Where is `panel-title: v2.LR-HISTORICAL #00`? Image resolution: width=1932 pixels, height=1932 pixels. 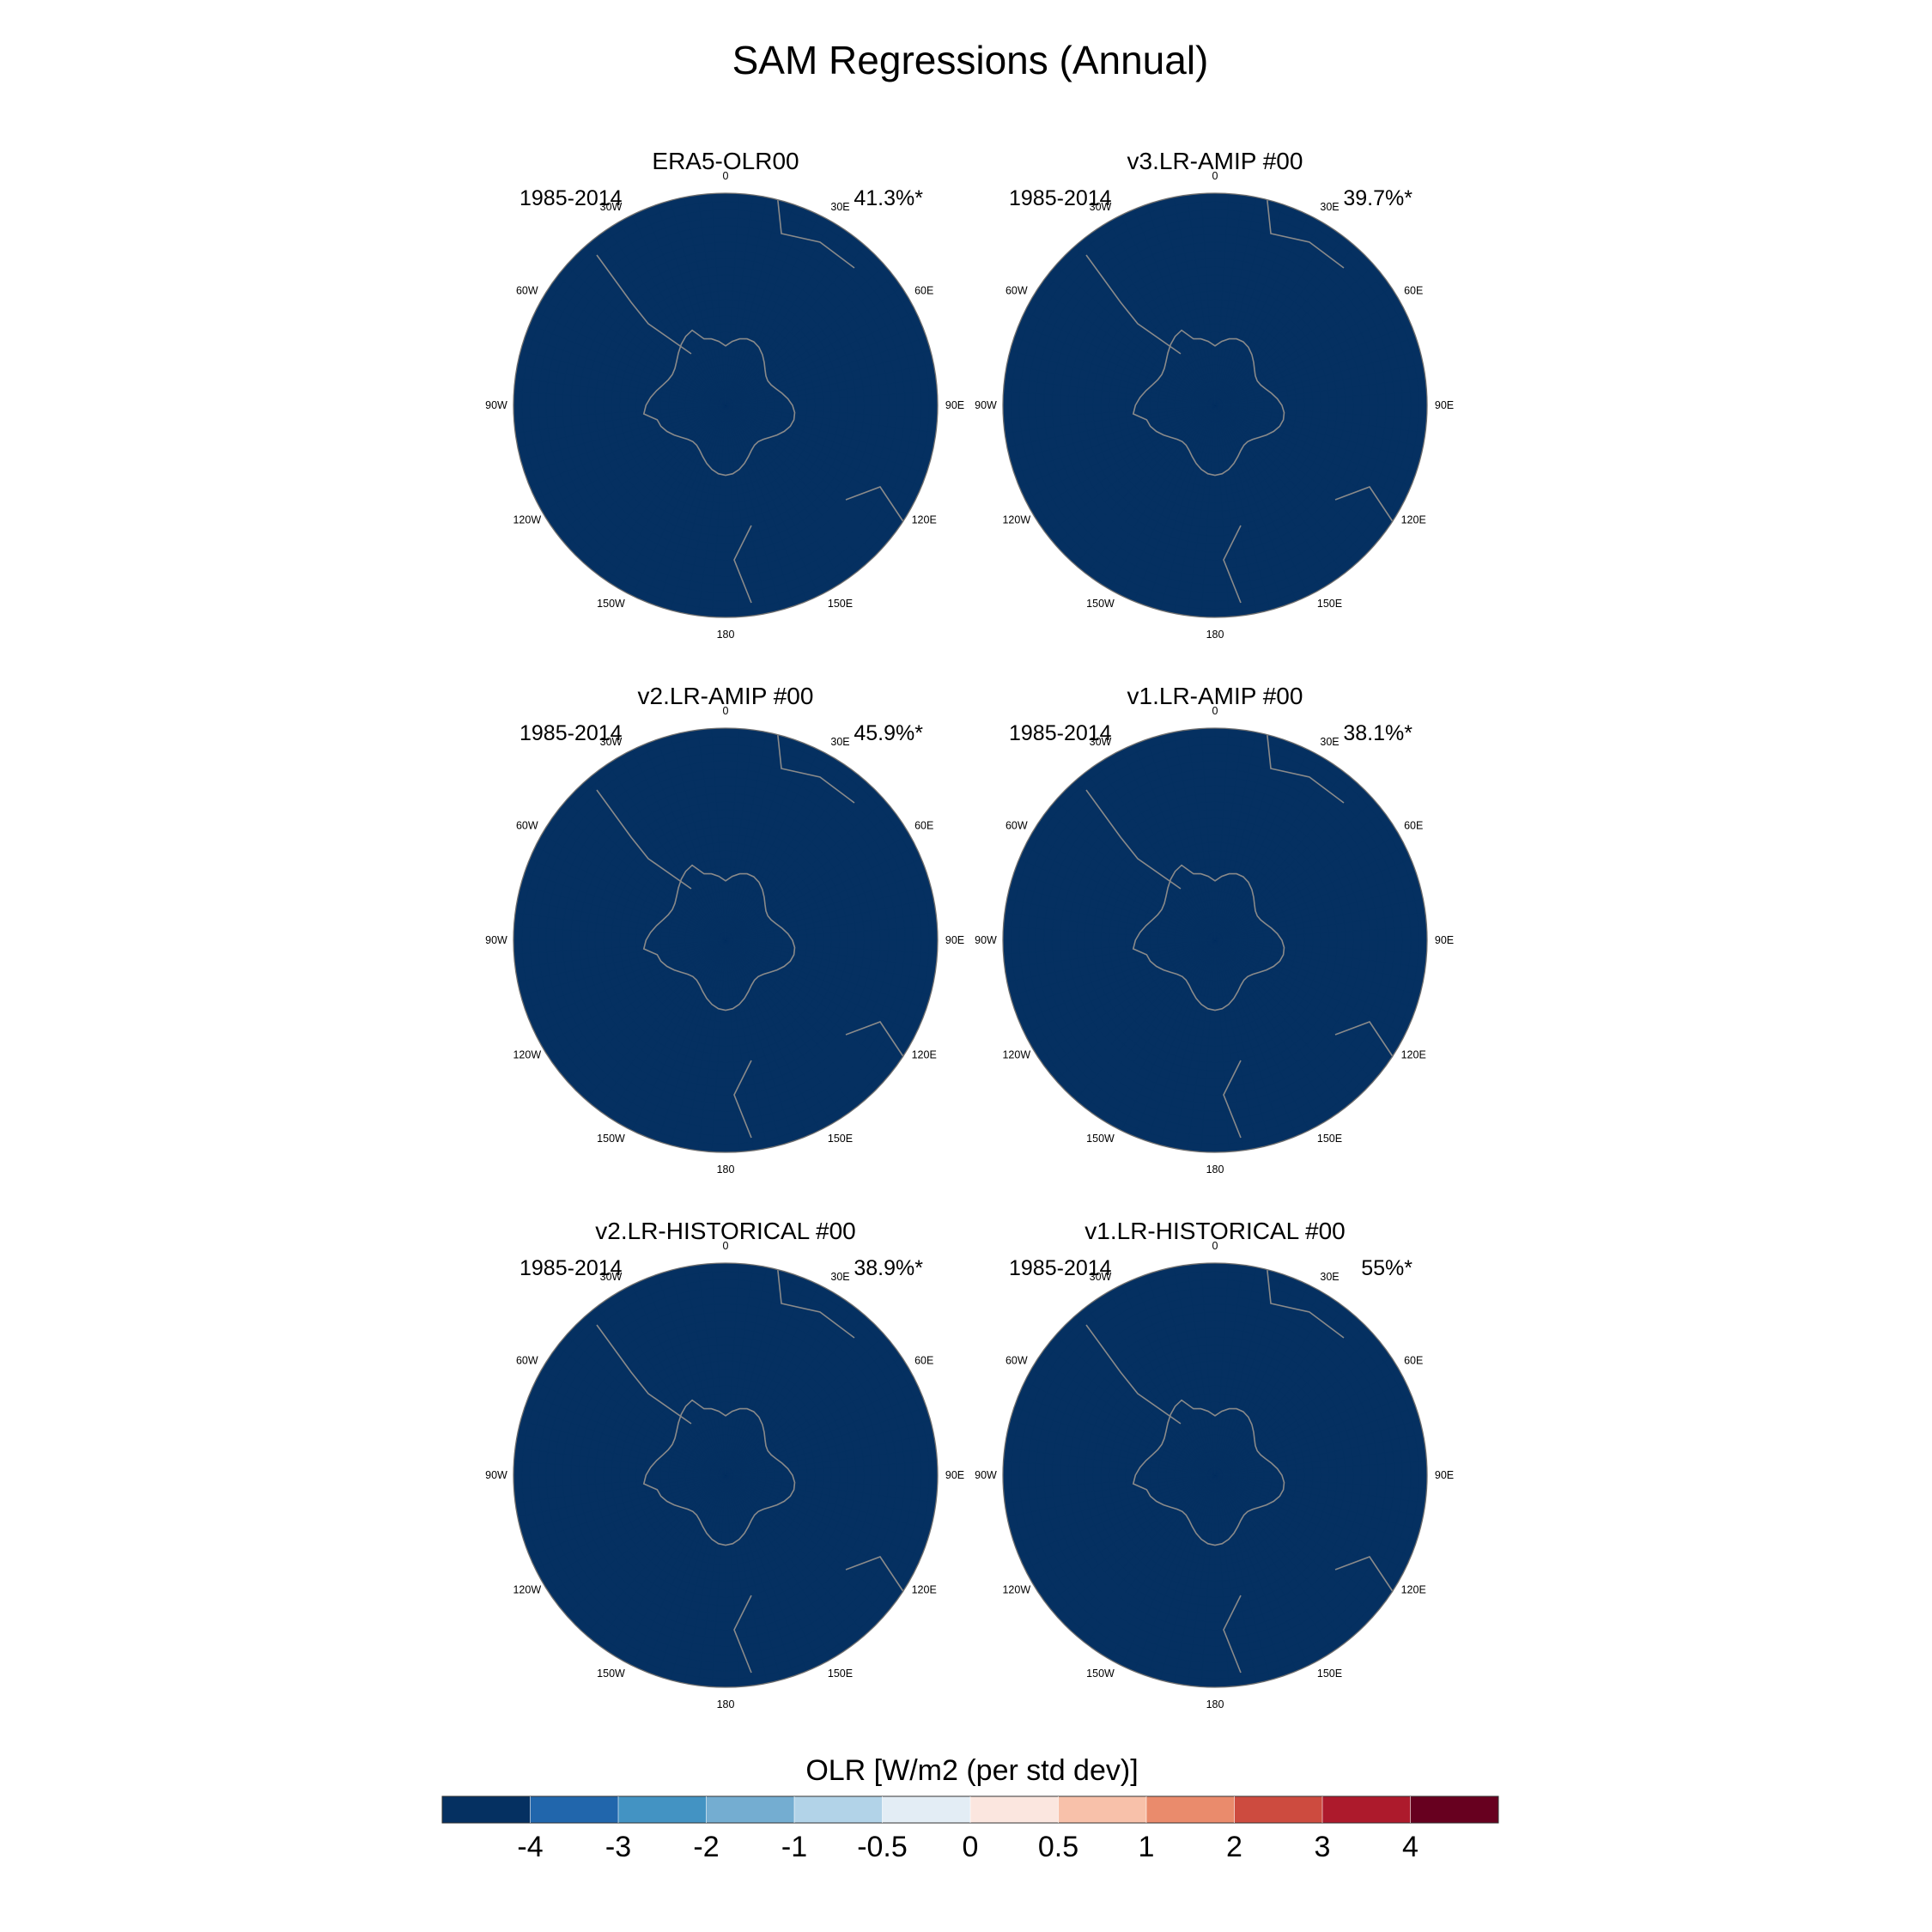 panel-title: v2.LR-HISTORICAL #00 is located at coordinates (725, 1231).